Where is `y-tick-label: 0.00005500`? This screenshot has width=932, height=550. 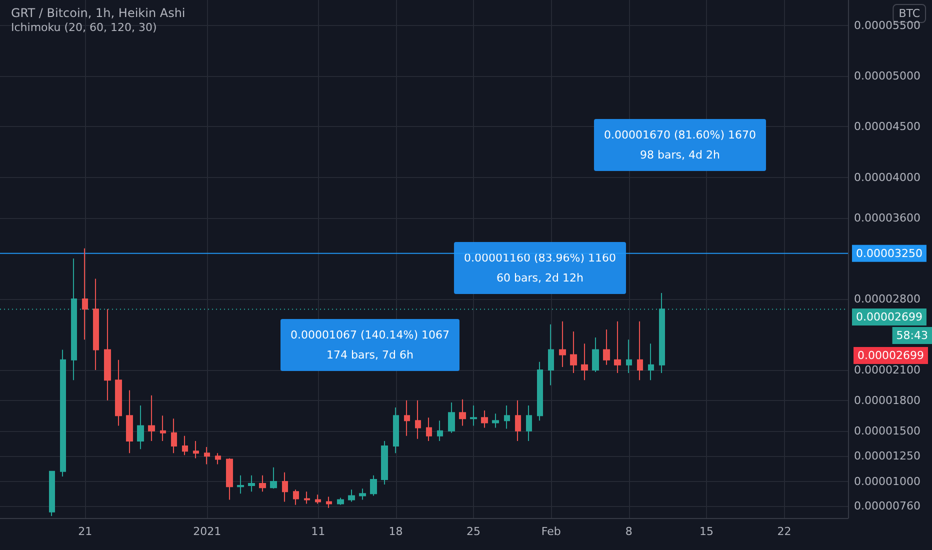
y-tick-label: 0.00005500 is located at coordinates (887, 25).